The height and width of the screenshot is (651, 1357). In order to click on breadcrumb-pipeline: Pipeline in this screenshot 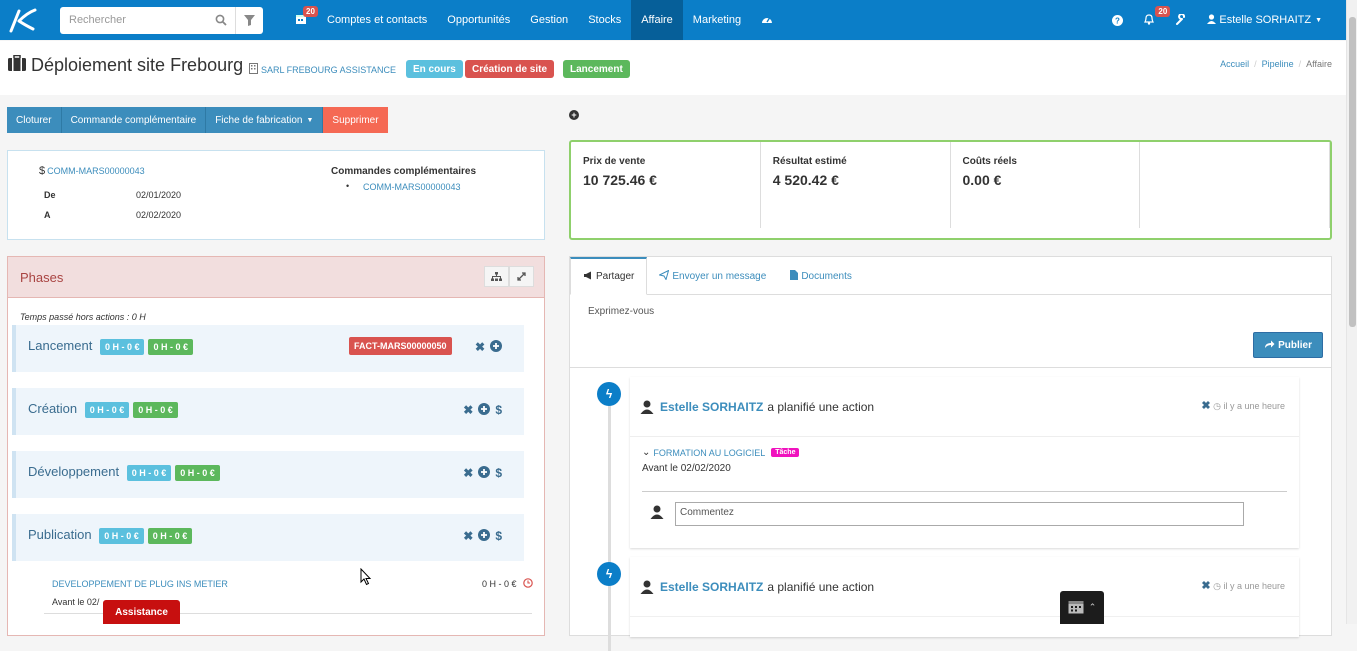, I will do `click(1277, 64)`.